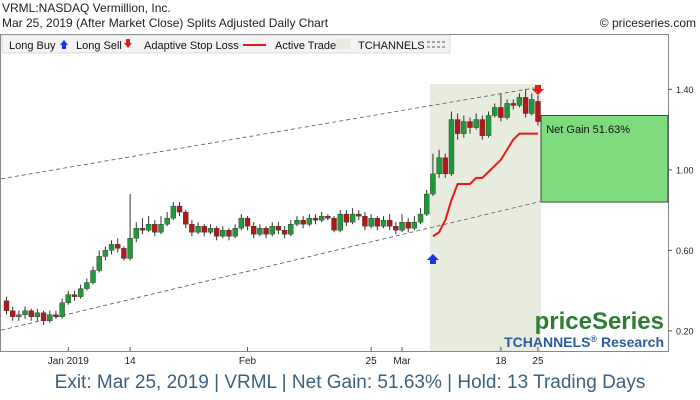  What do you see at coordinates (685, 331) in the screenshot?
I see `y-tick-label: 0.20` at bounding box center [685, 331].